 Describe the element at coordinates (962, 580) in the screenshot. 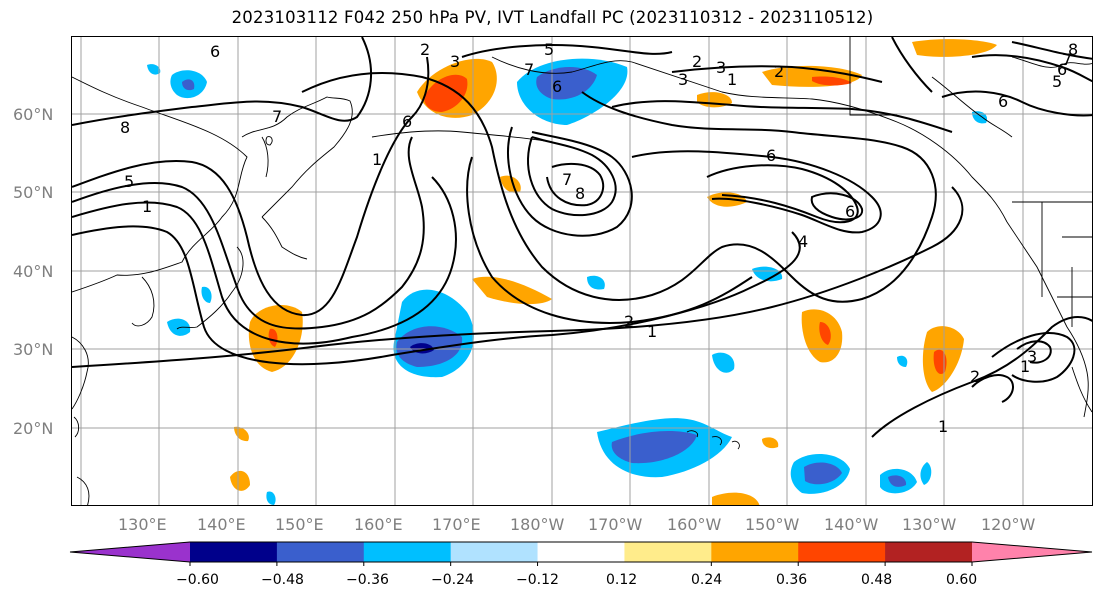

I see `colorbar-tick: 0.60` at that location.